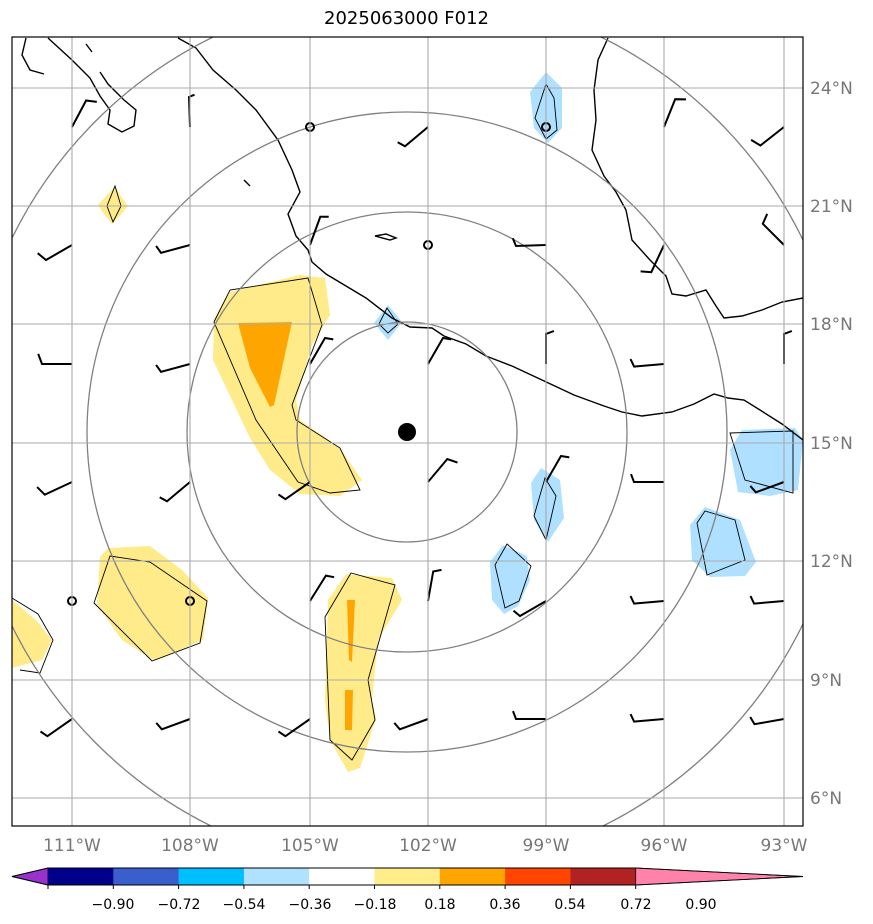 The height and width of the screenshot is (924, 873). Describe the element at coordinates (30, 876) in the screenshot. I see `colorbar-extend-low` at that location.